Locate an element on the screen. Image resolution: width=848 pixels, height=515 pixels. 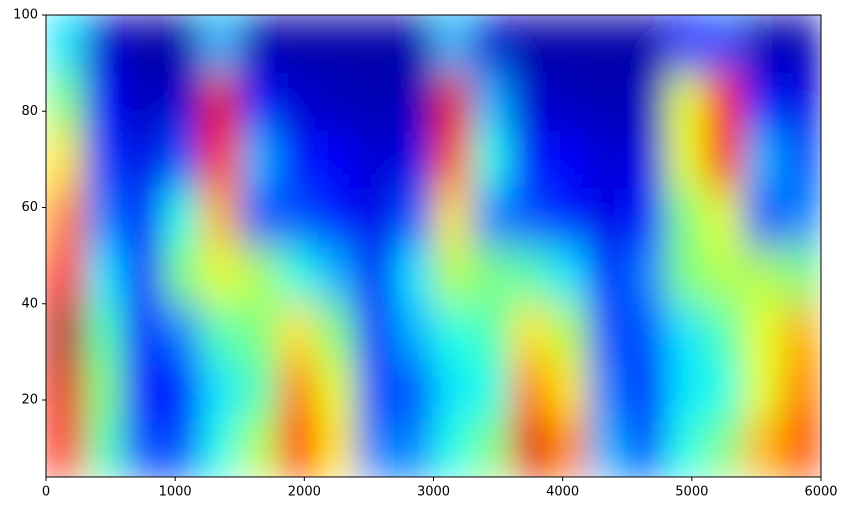
x-tick-label: 6000 is located at coordinates (820, 492).